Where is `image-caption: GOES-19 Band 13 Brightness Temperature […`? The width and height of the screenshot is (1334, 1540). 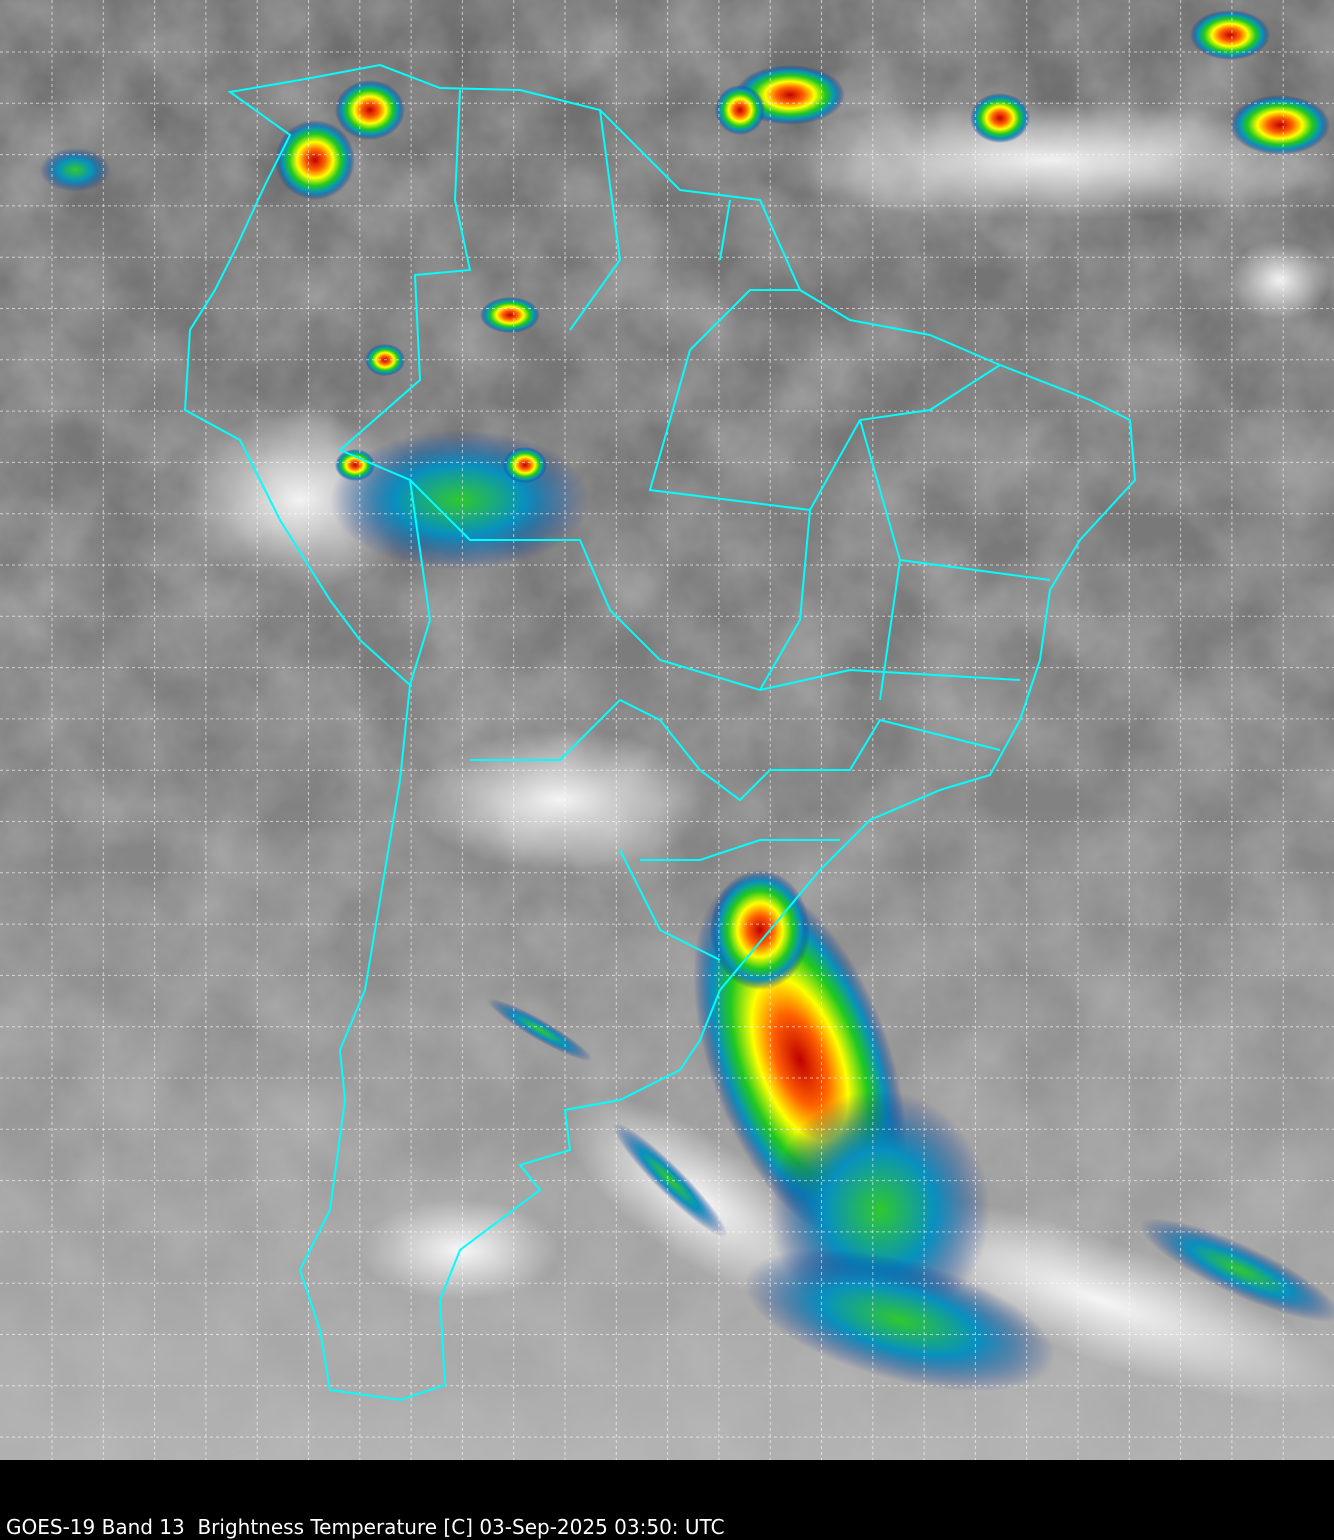 image-caption: GOES-19 Band 13 Brightness Temperature [… is located at coordinates (365, 1527).